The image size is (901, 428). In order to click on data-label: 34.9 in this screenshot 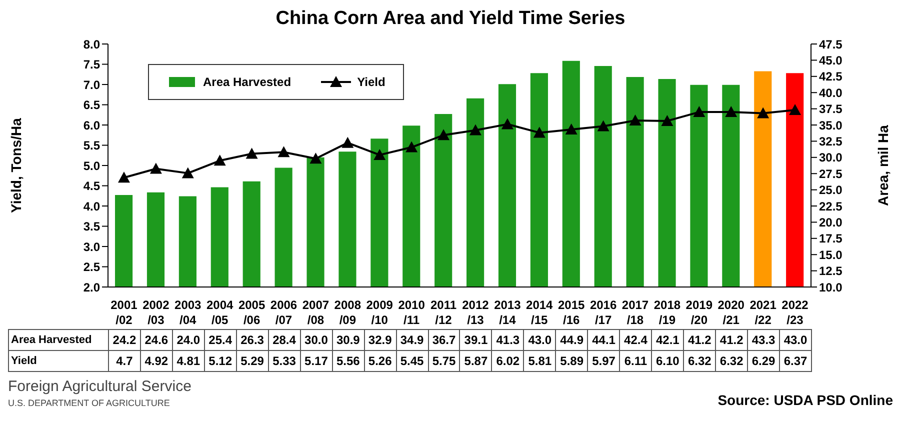, I will do `click(412, 340)`.